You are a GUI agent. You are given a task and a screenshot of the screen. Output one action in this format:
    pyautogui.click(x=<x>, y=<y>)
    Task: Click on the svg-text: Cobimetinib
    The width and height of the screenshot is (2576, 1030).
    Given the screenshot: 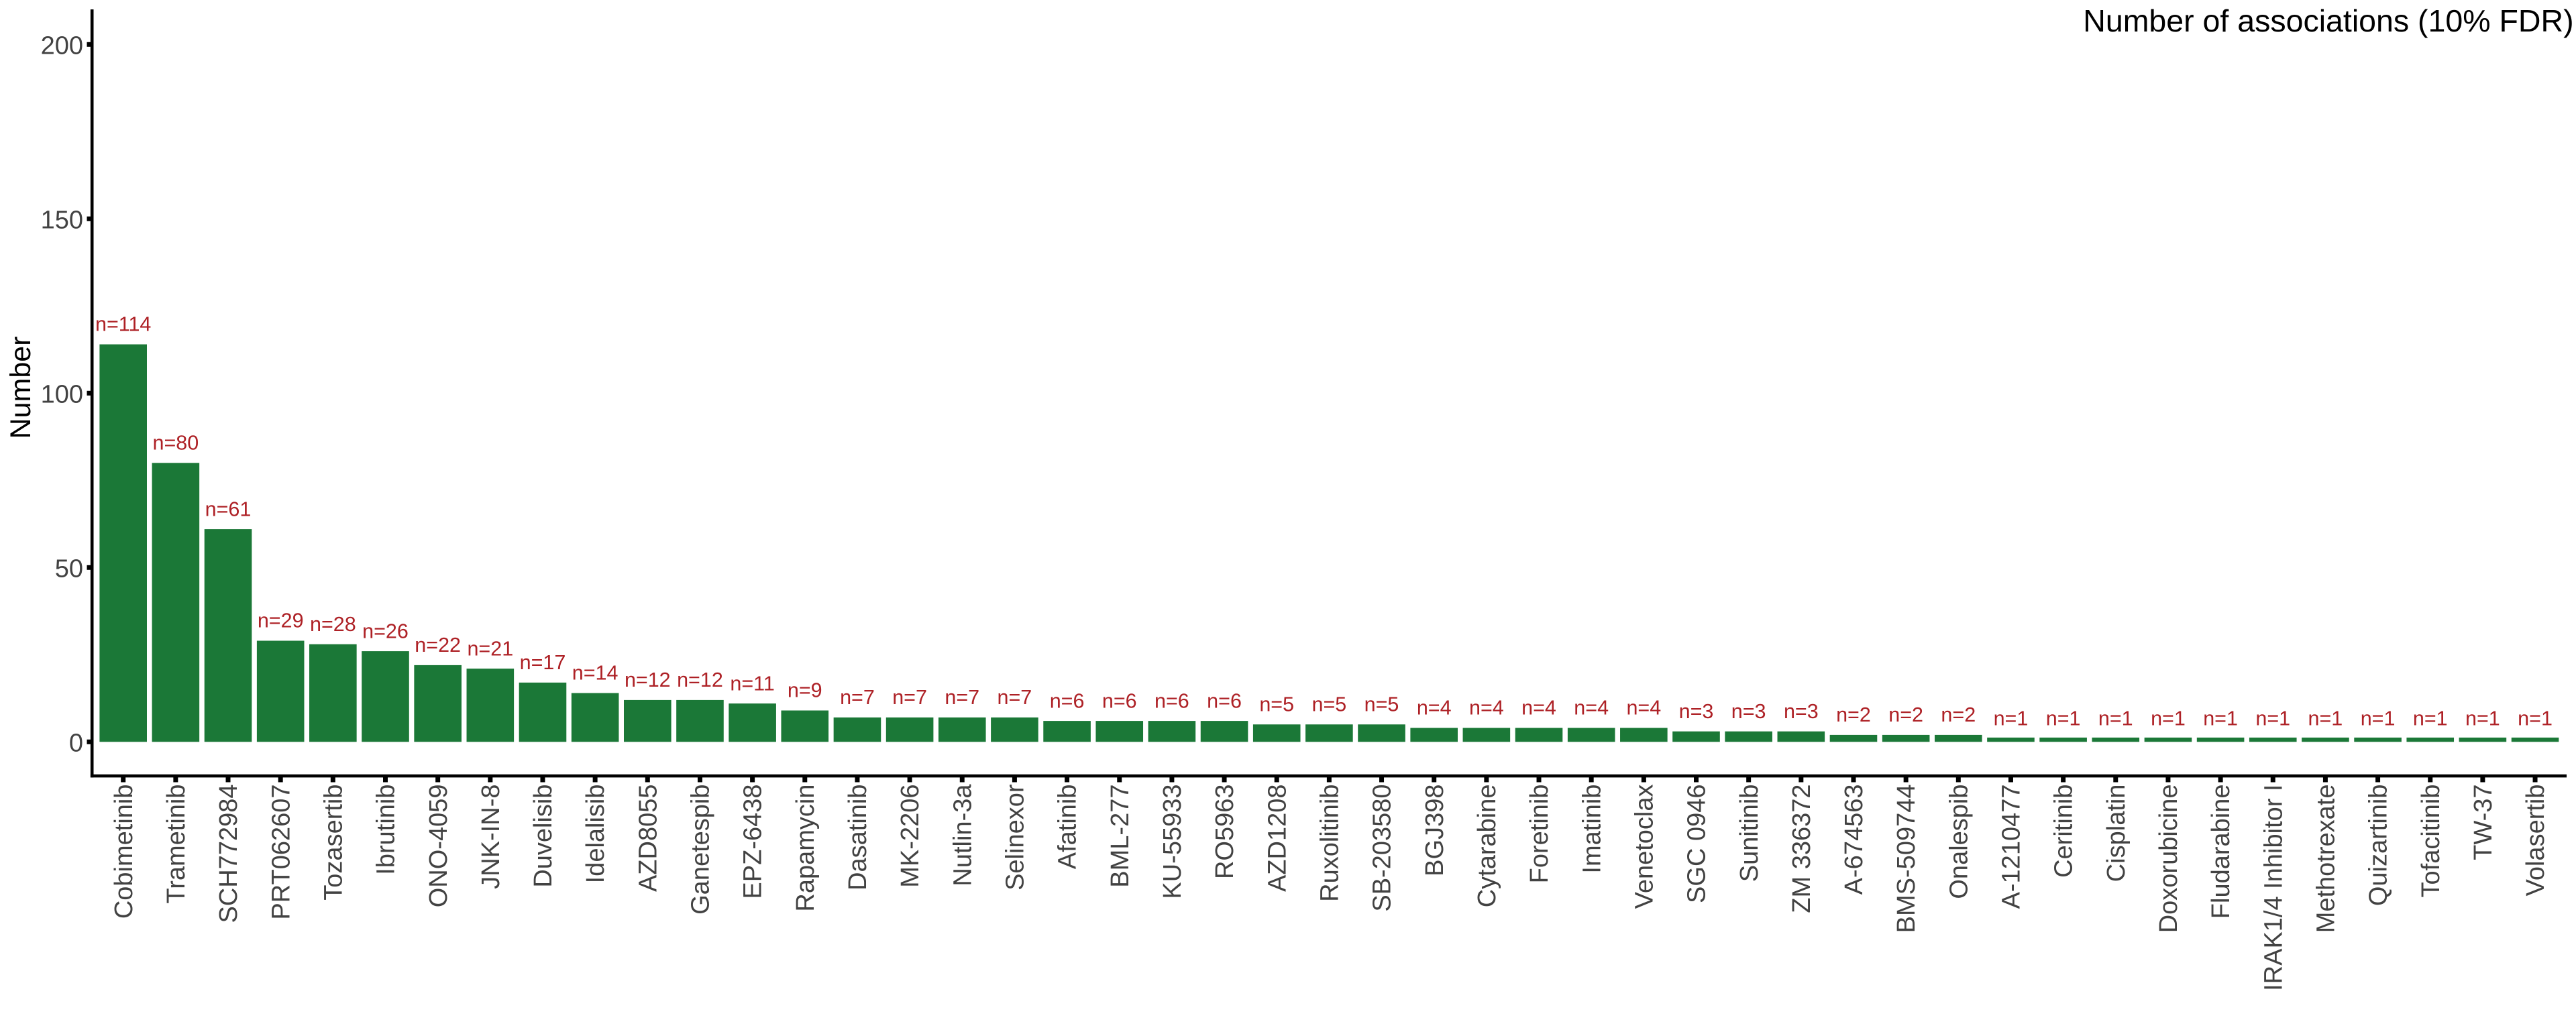 What is the action you would take?
    pyautogui.click(x=124, y=852)
    